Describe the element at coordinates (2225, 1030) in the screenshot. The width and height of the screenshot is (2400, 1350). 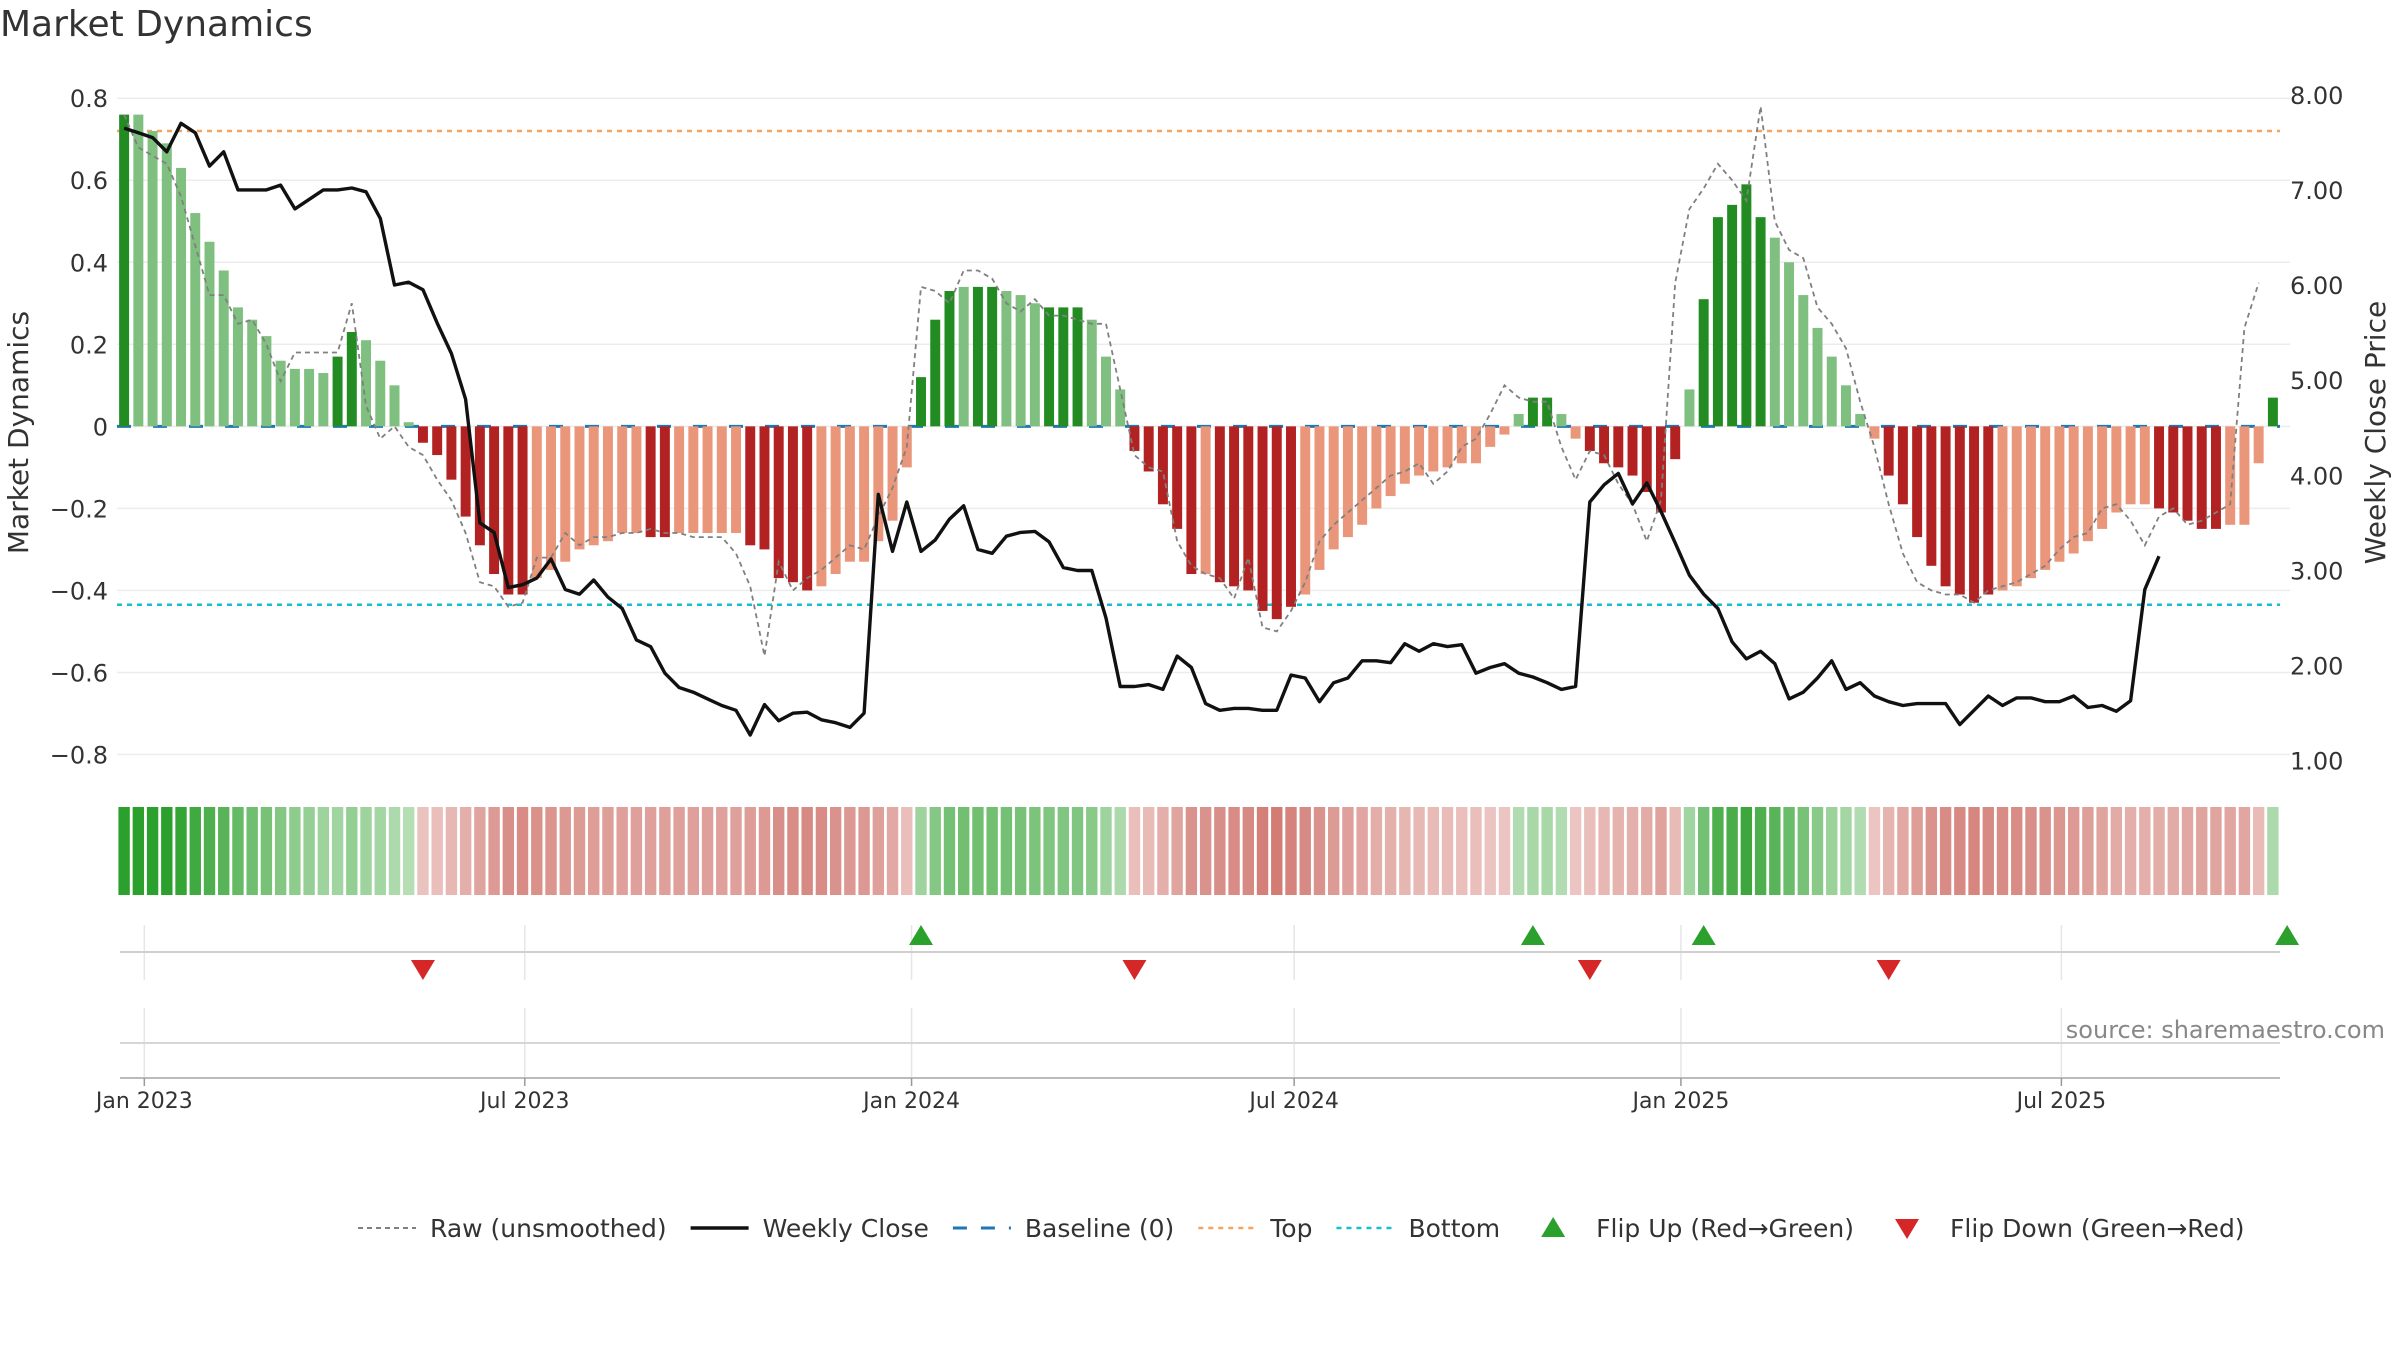
I see `source-label: source: sharemaestro.com` at that location.